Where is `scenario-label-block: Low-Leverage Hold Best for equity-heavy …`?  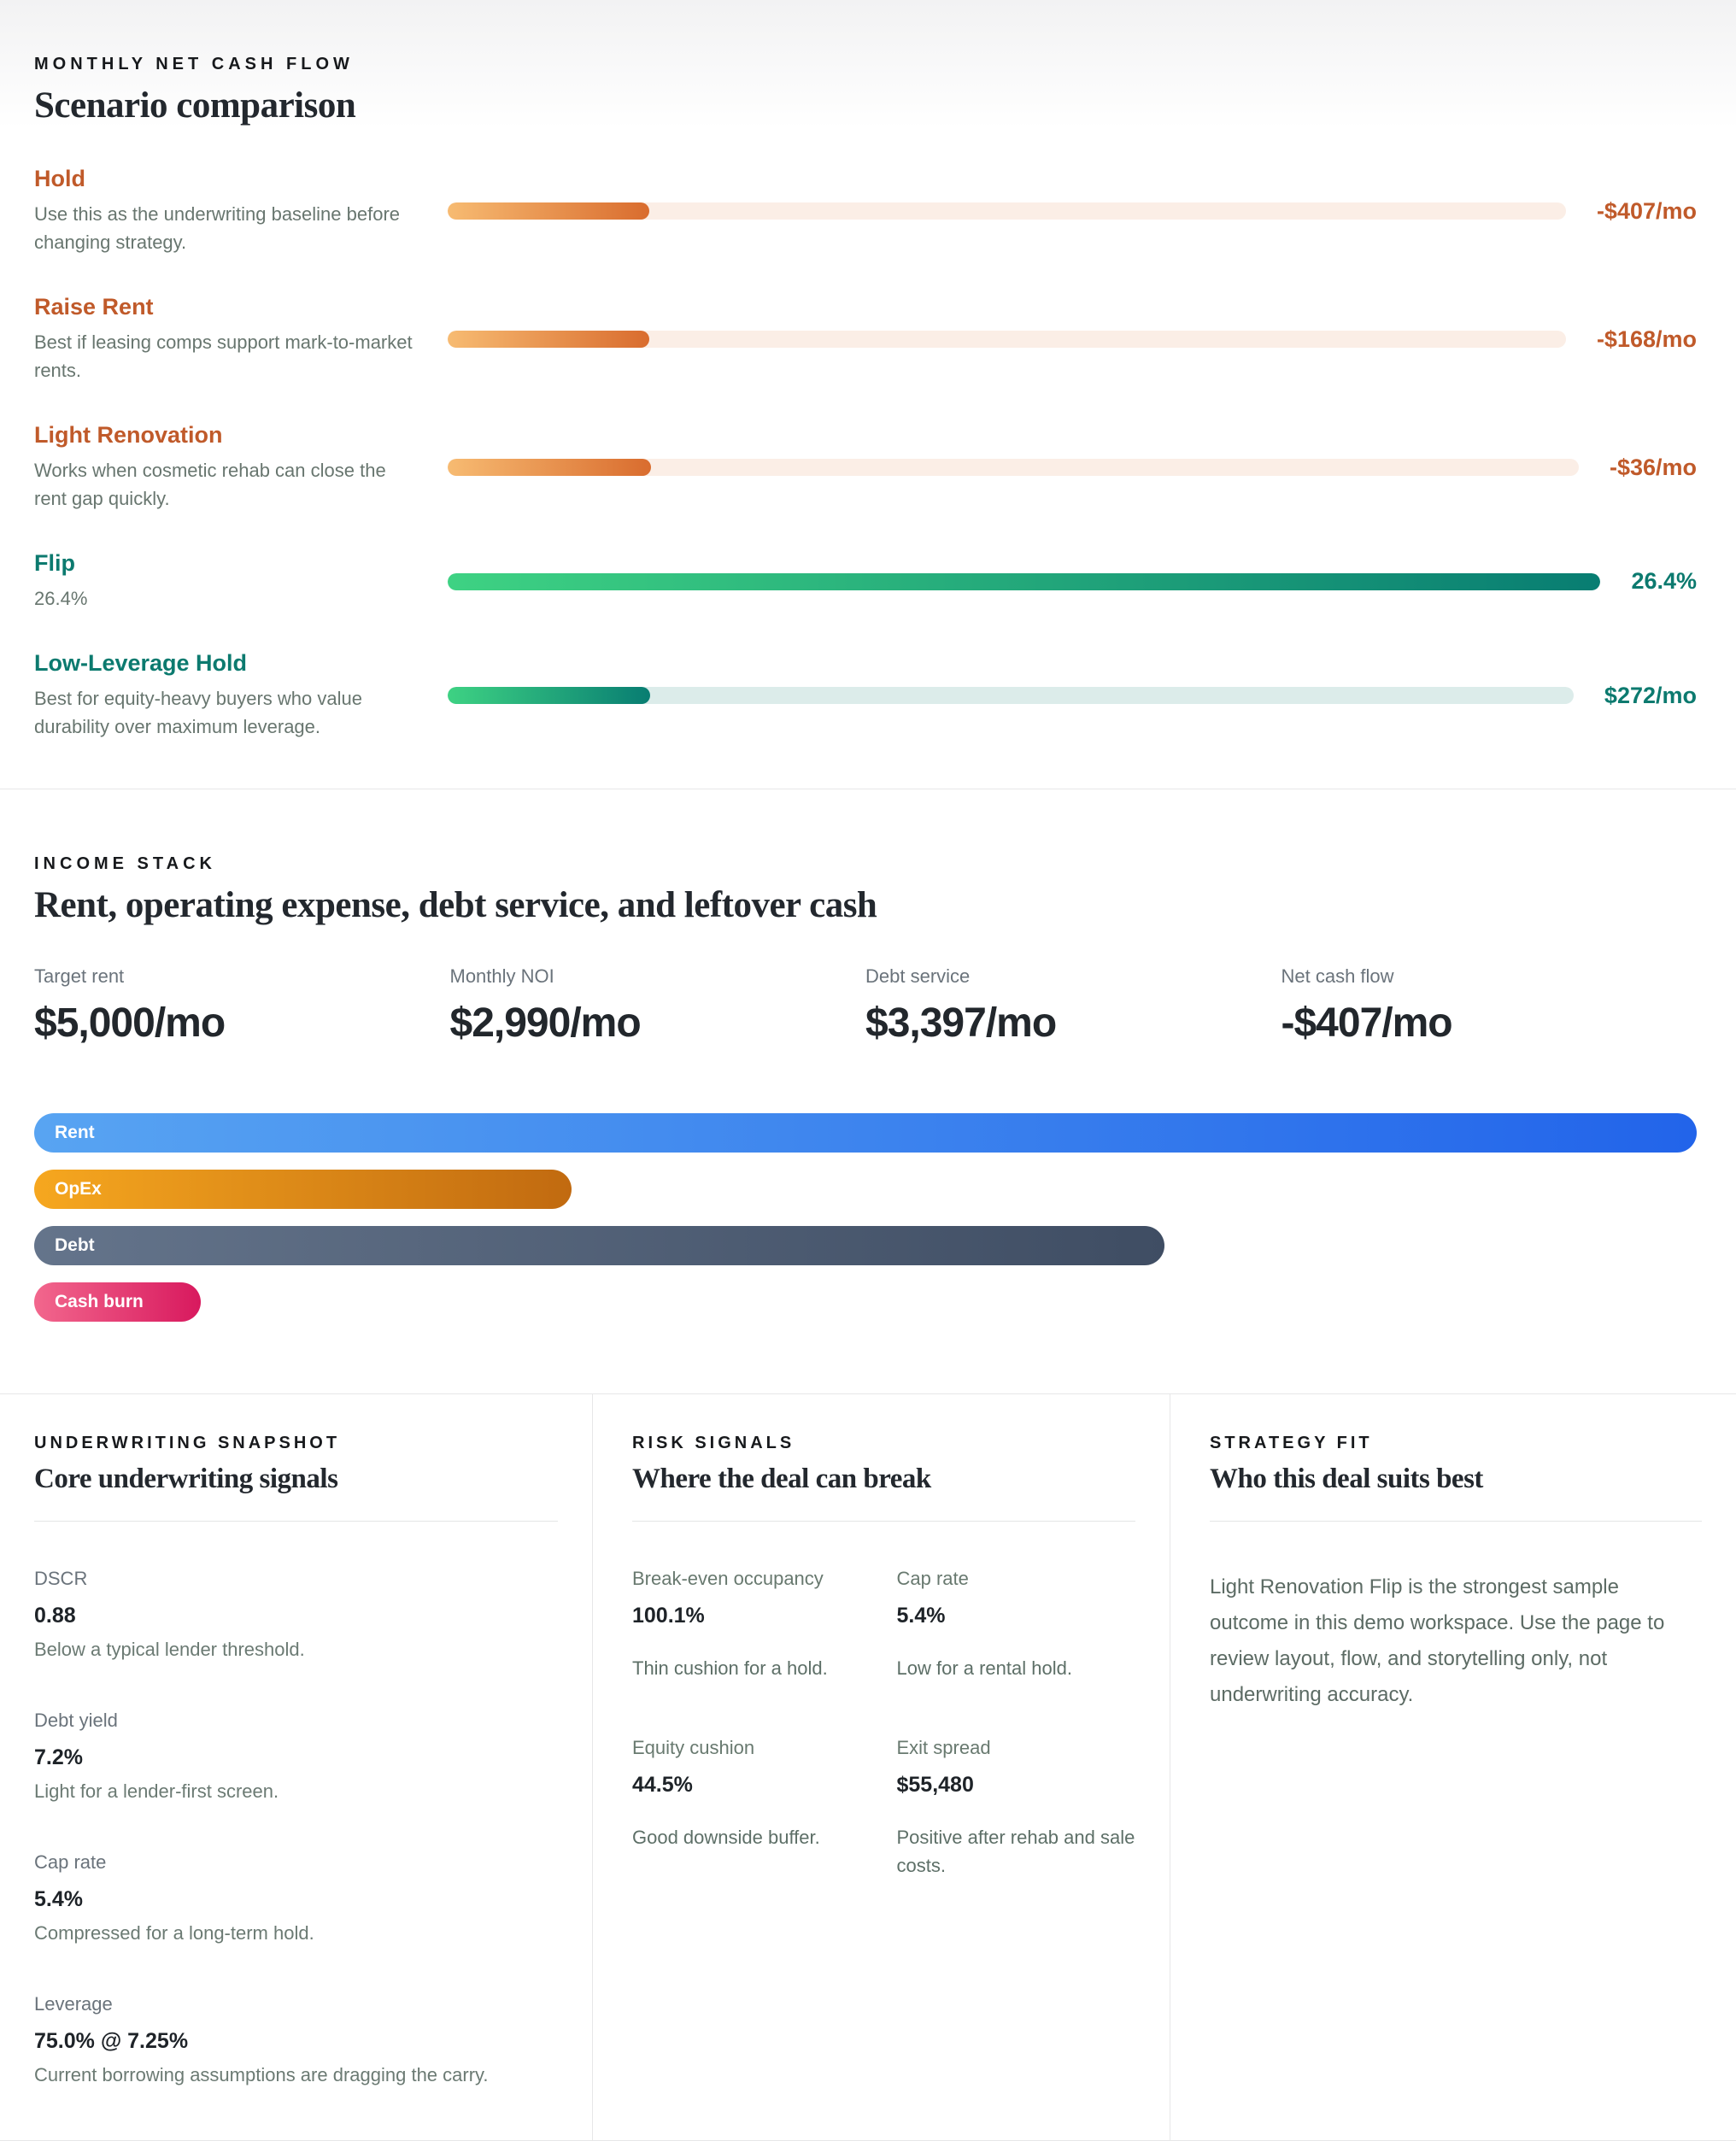
scenario-label-block: Low-Leverage Hold Best for equity-heavy … is located at coordinates (226, 695).